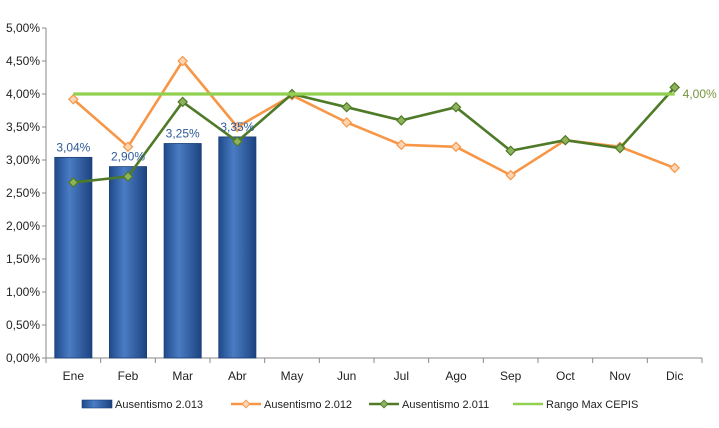 The height and width of the screenshot is (428, 719). I want to click on y-tick-label: 1,00%, so click(23, 292).